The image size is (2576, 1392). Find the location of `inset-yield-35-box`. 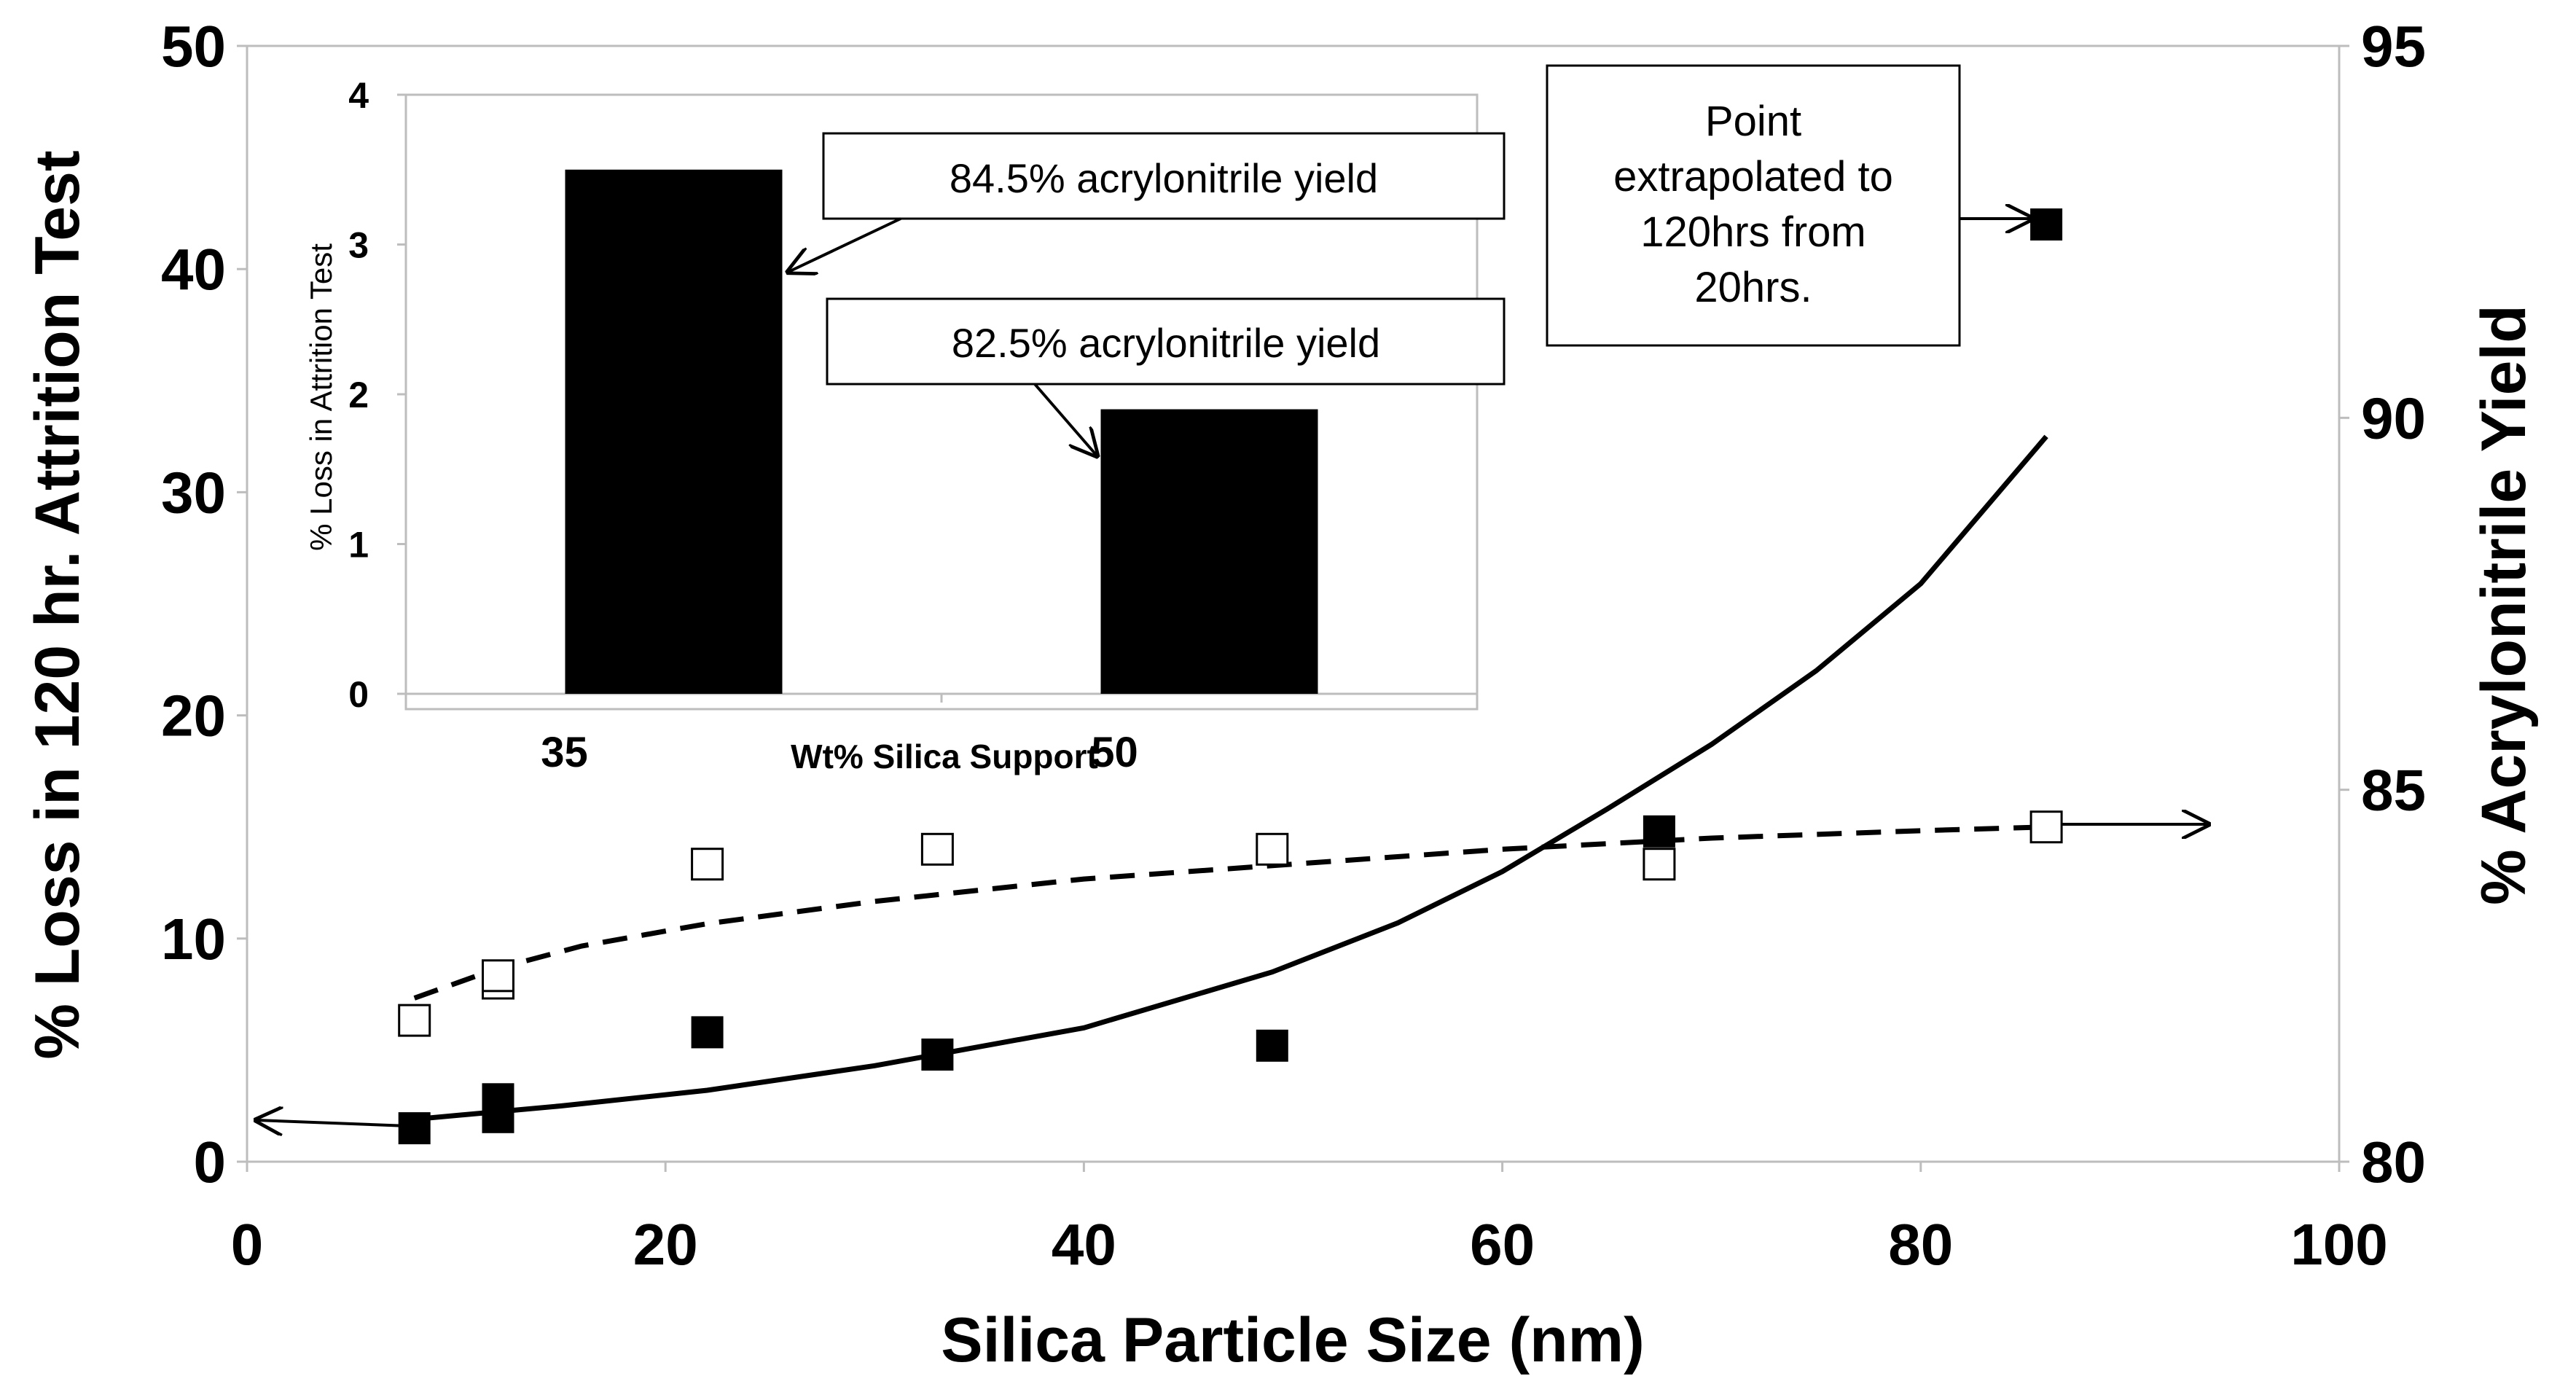

inset-yield-35-box is located at coordinates (1164, 176).